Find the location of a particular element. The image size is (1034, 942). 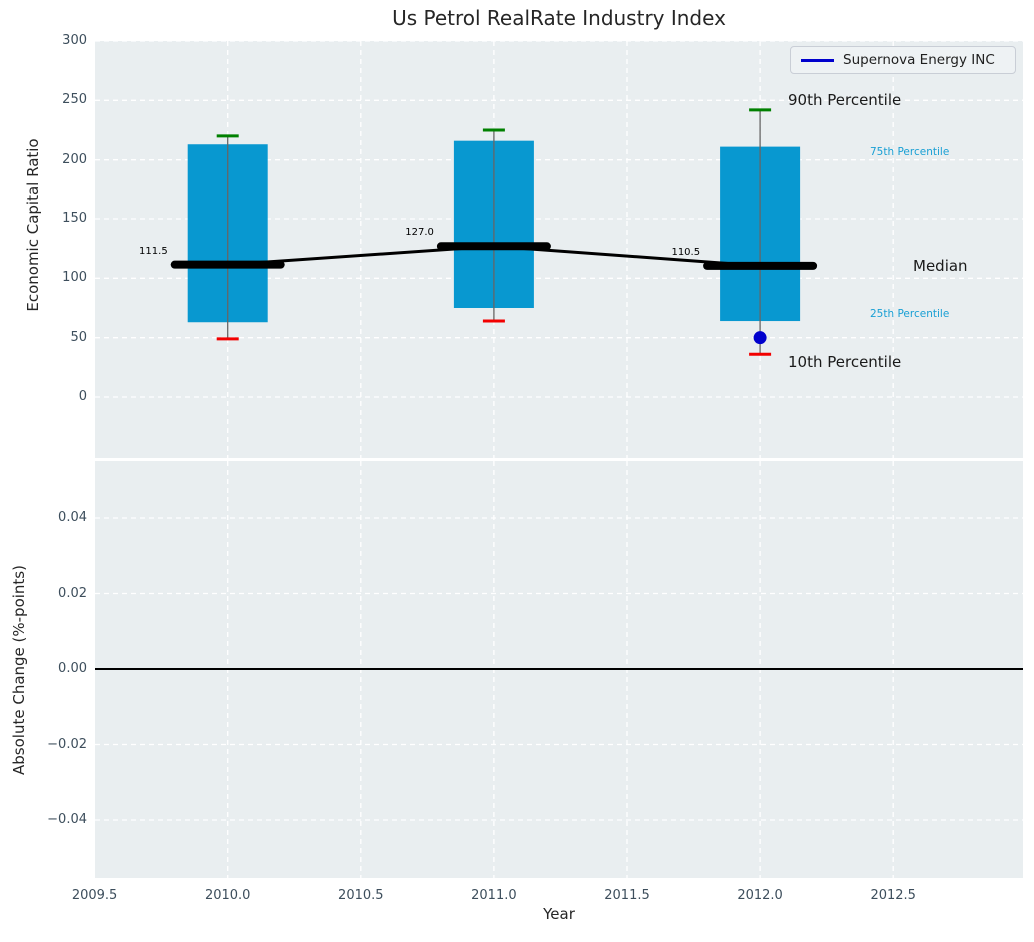

y-tick-label-top: 0 is located at coordinates (82, 396).